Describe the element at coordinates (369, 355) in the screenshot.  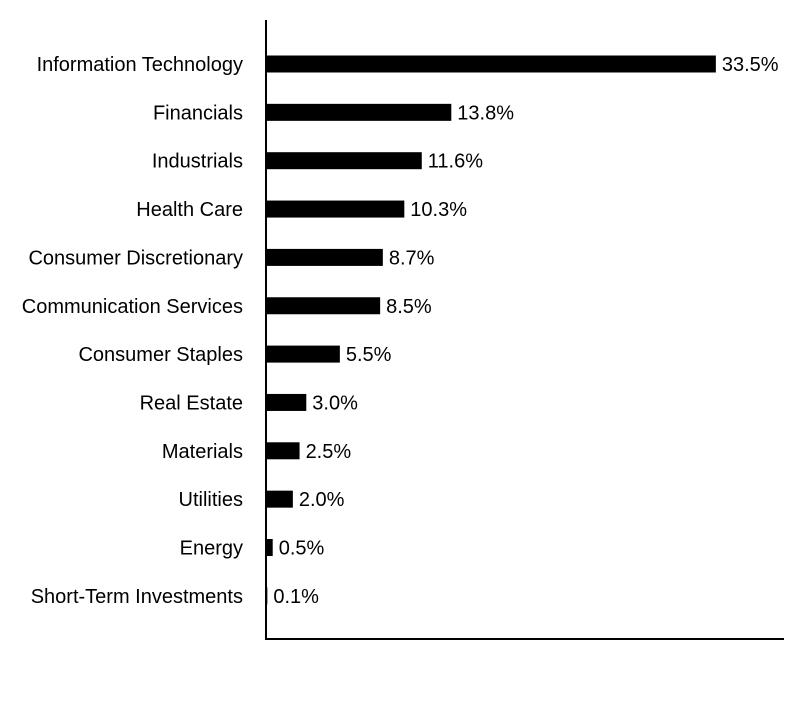
I see `value-label: 5.5%` at that location.